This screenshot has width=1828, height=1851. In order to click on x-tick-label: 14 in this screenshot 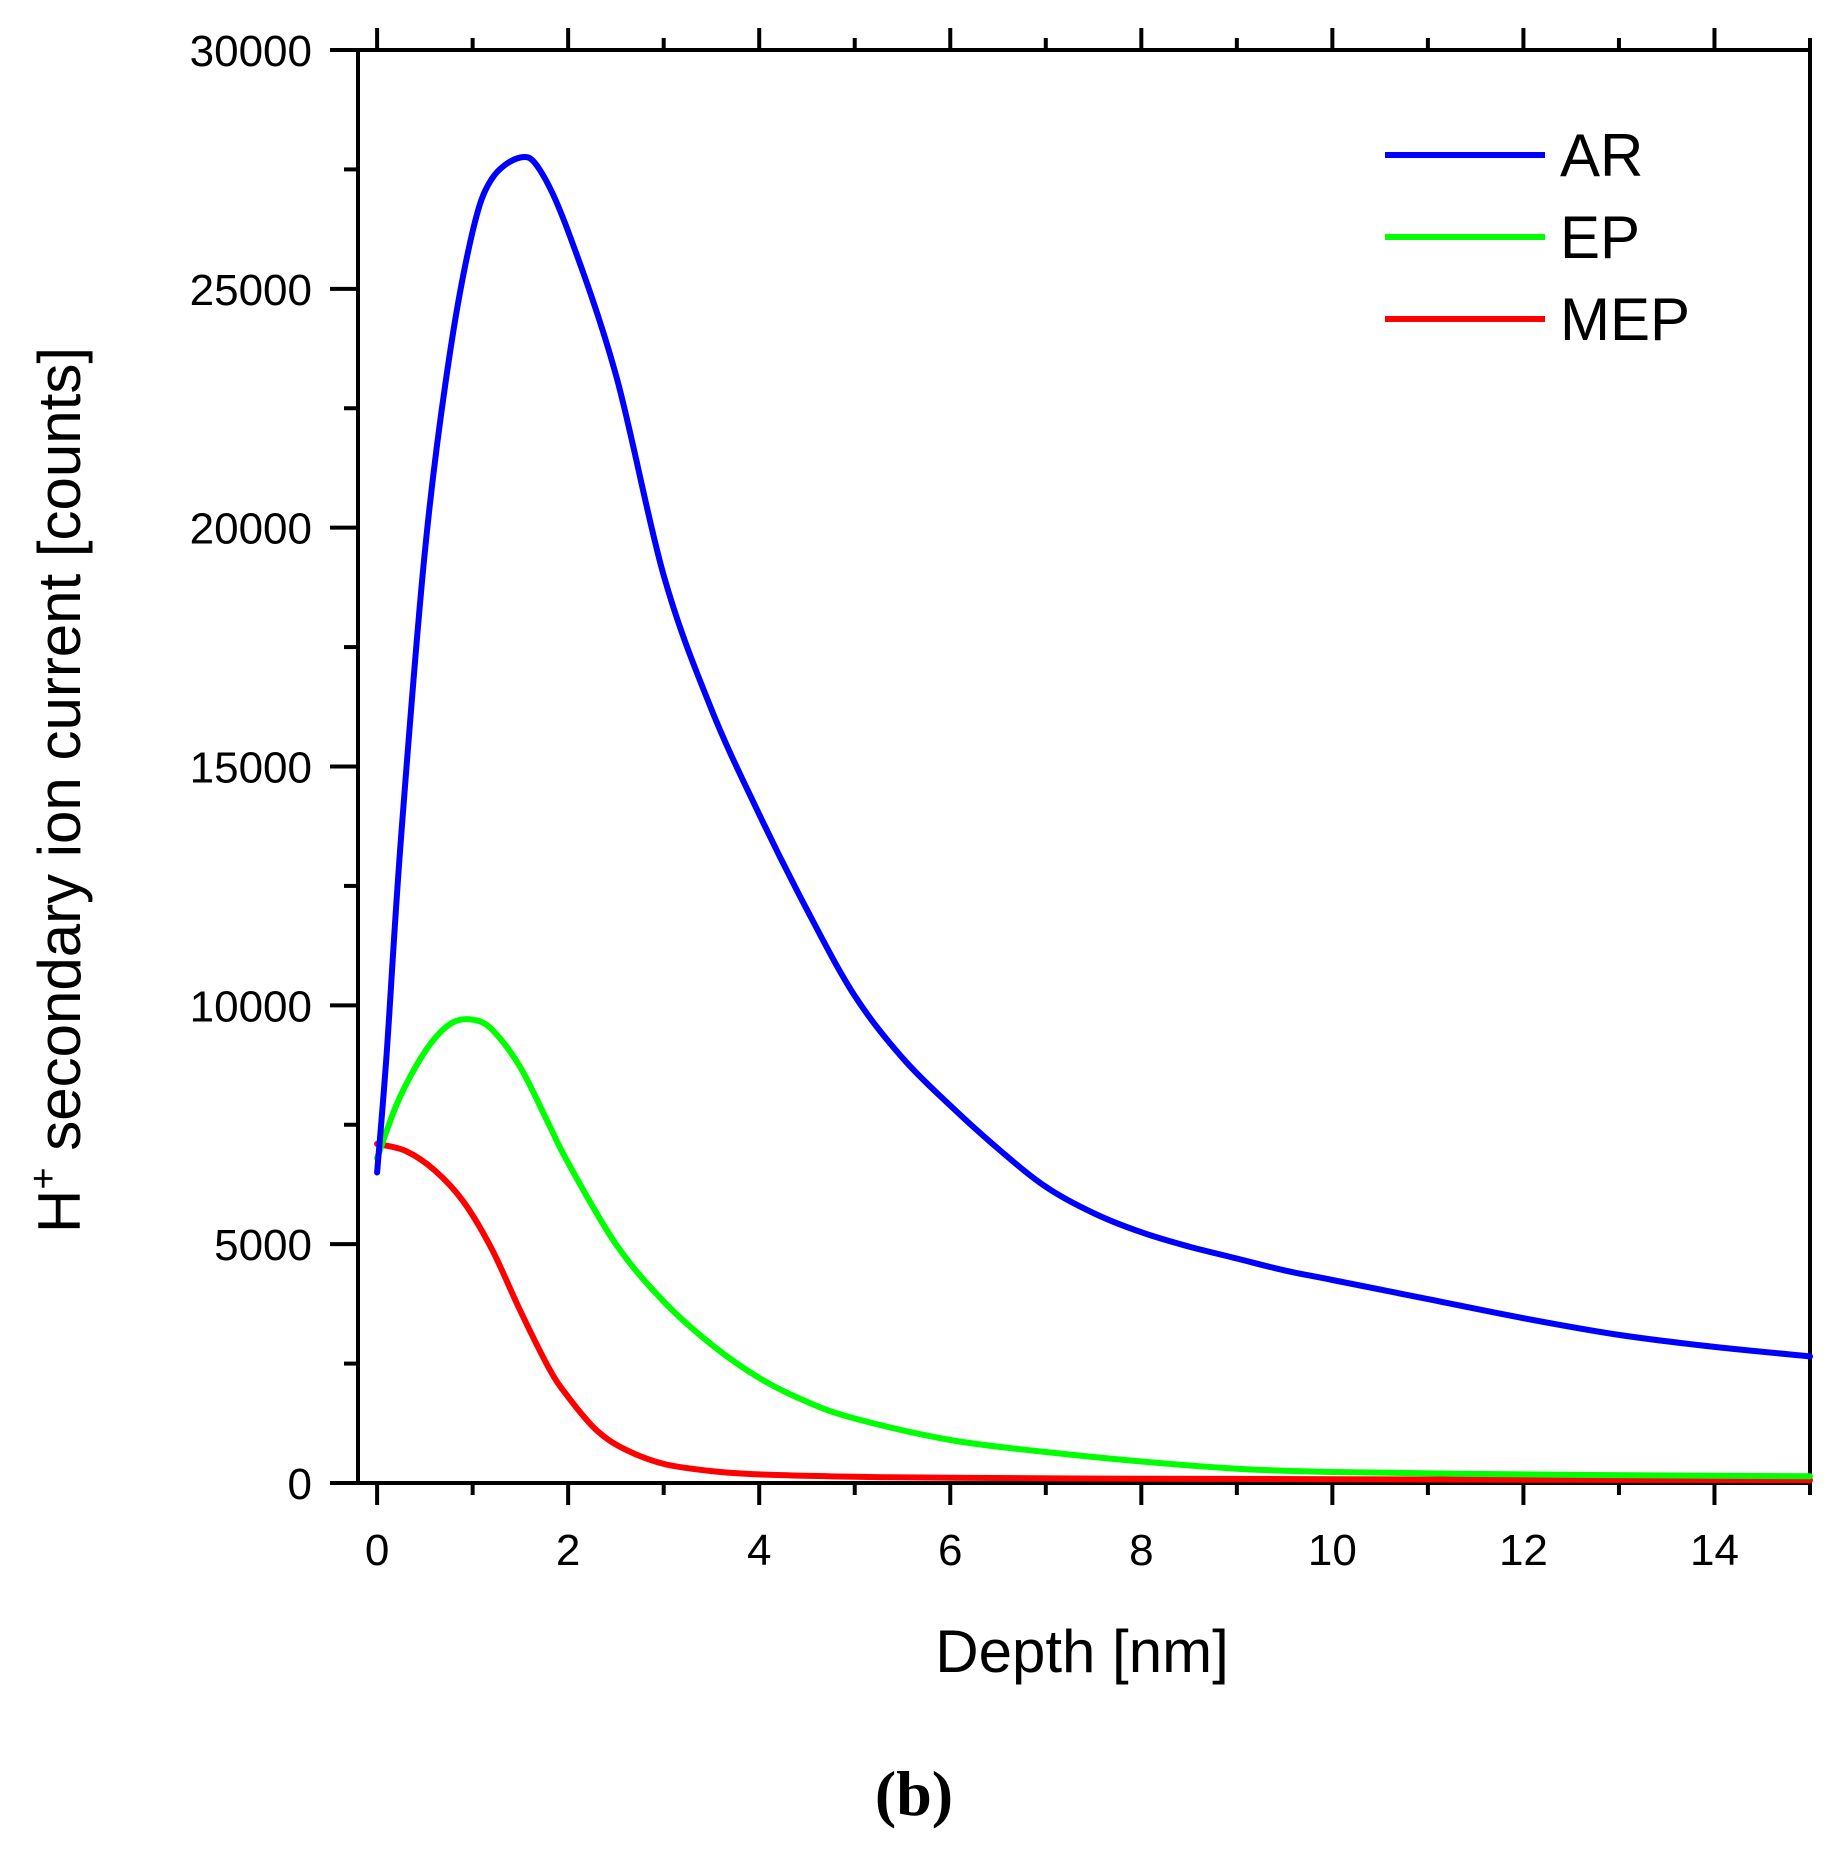, I will do `click(1714, 1550)`.